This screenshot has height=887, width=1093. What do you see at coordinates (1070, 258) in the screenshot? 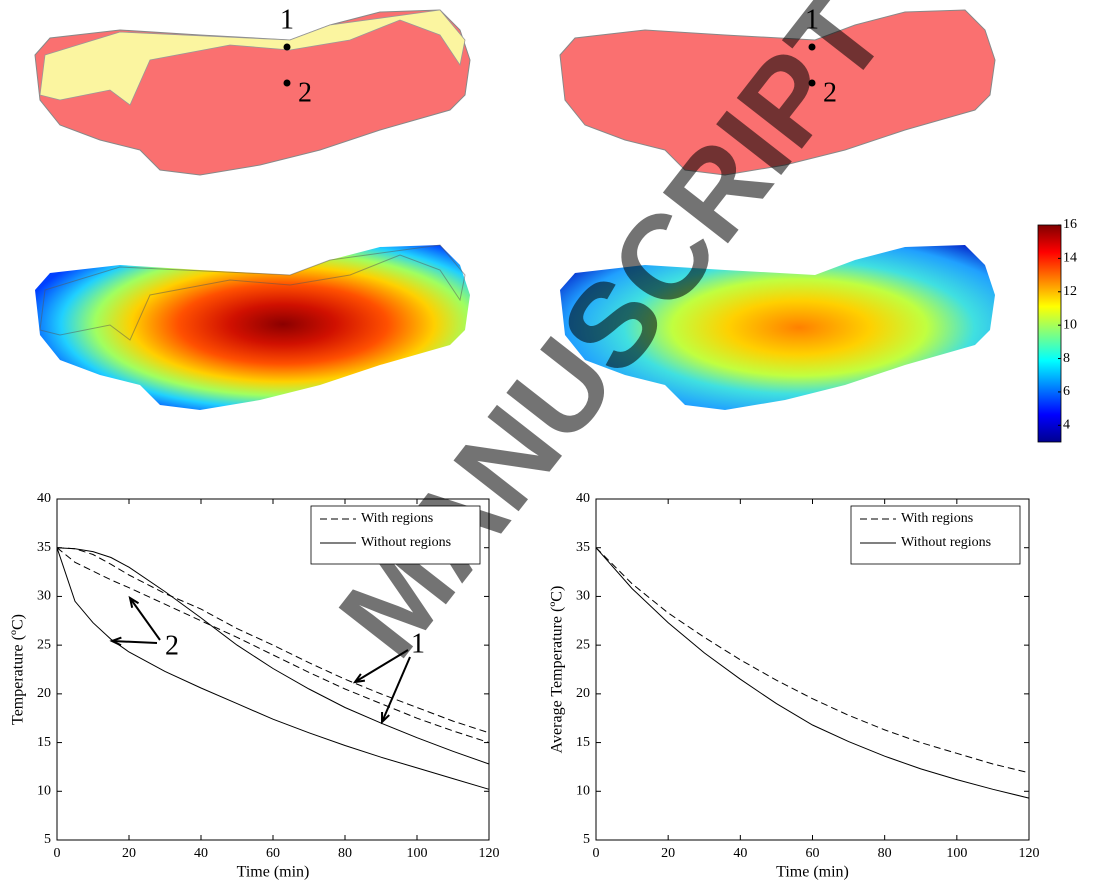
I see `colorbar-tick-label: 14` at bounding box center [1070, 258].